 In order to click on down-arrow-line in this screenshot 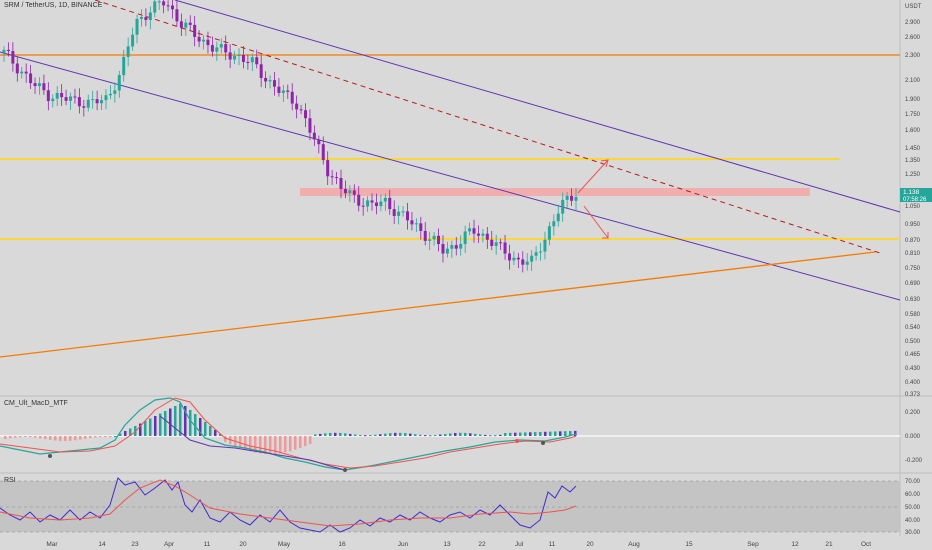, I will do `click(596, 222)`.